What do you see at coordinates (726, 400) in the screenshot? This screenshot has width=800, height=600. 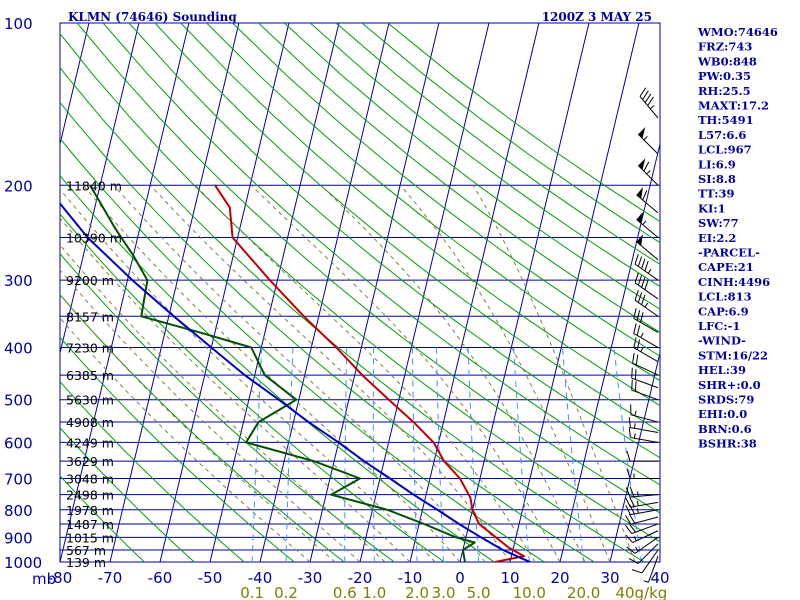 I see `index-item: SRDS:79` at bounding box center [726, 400].